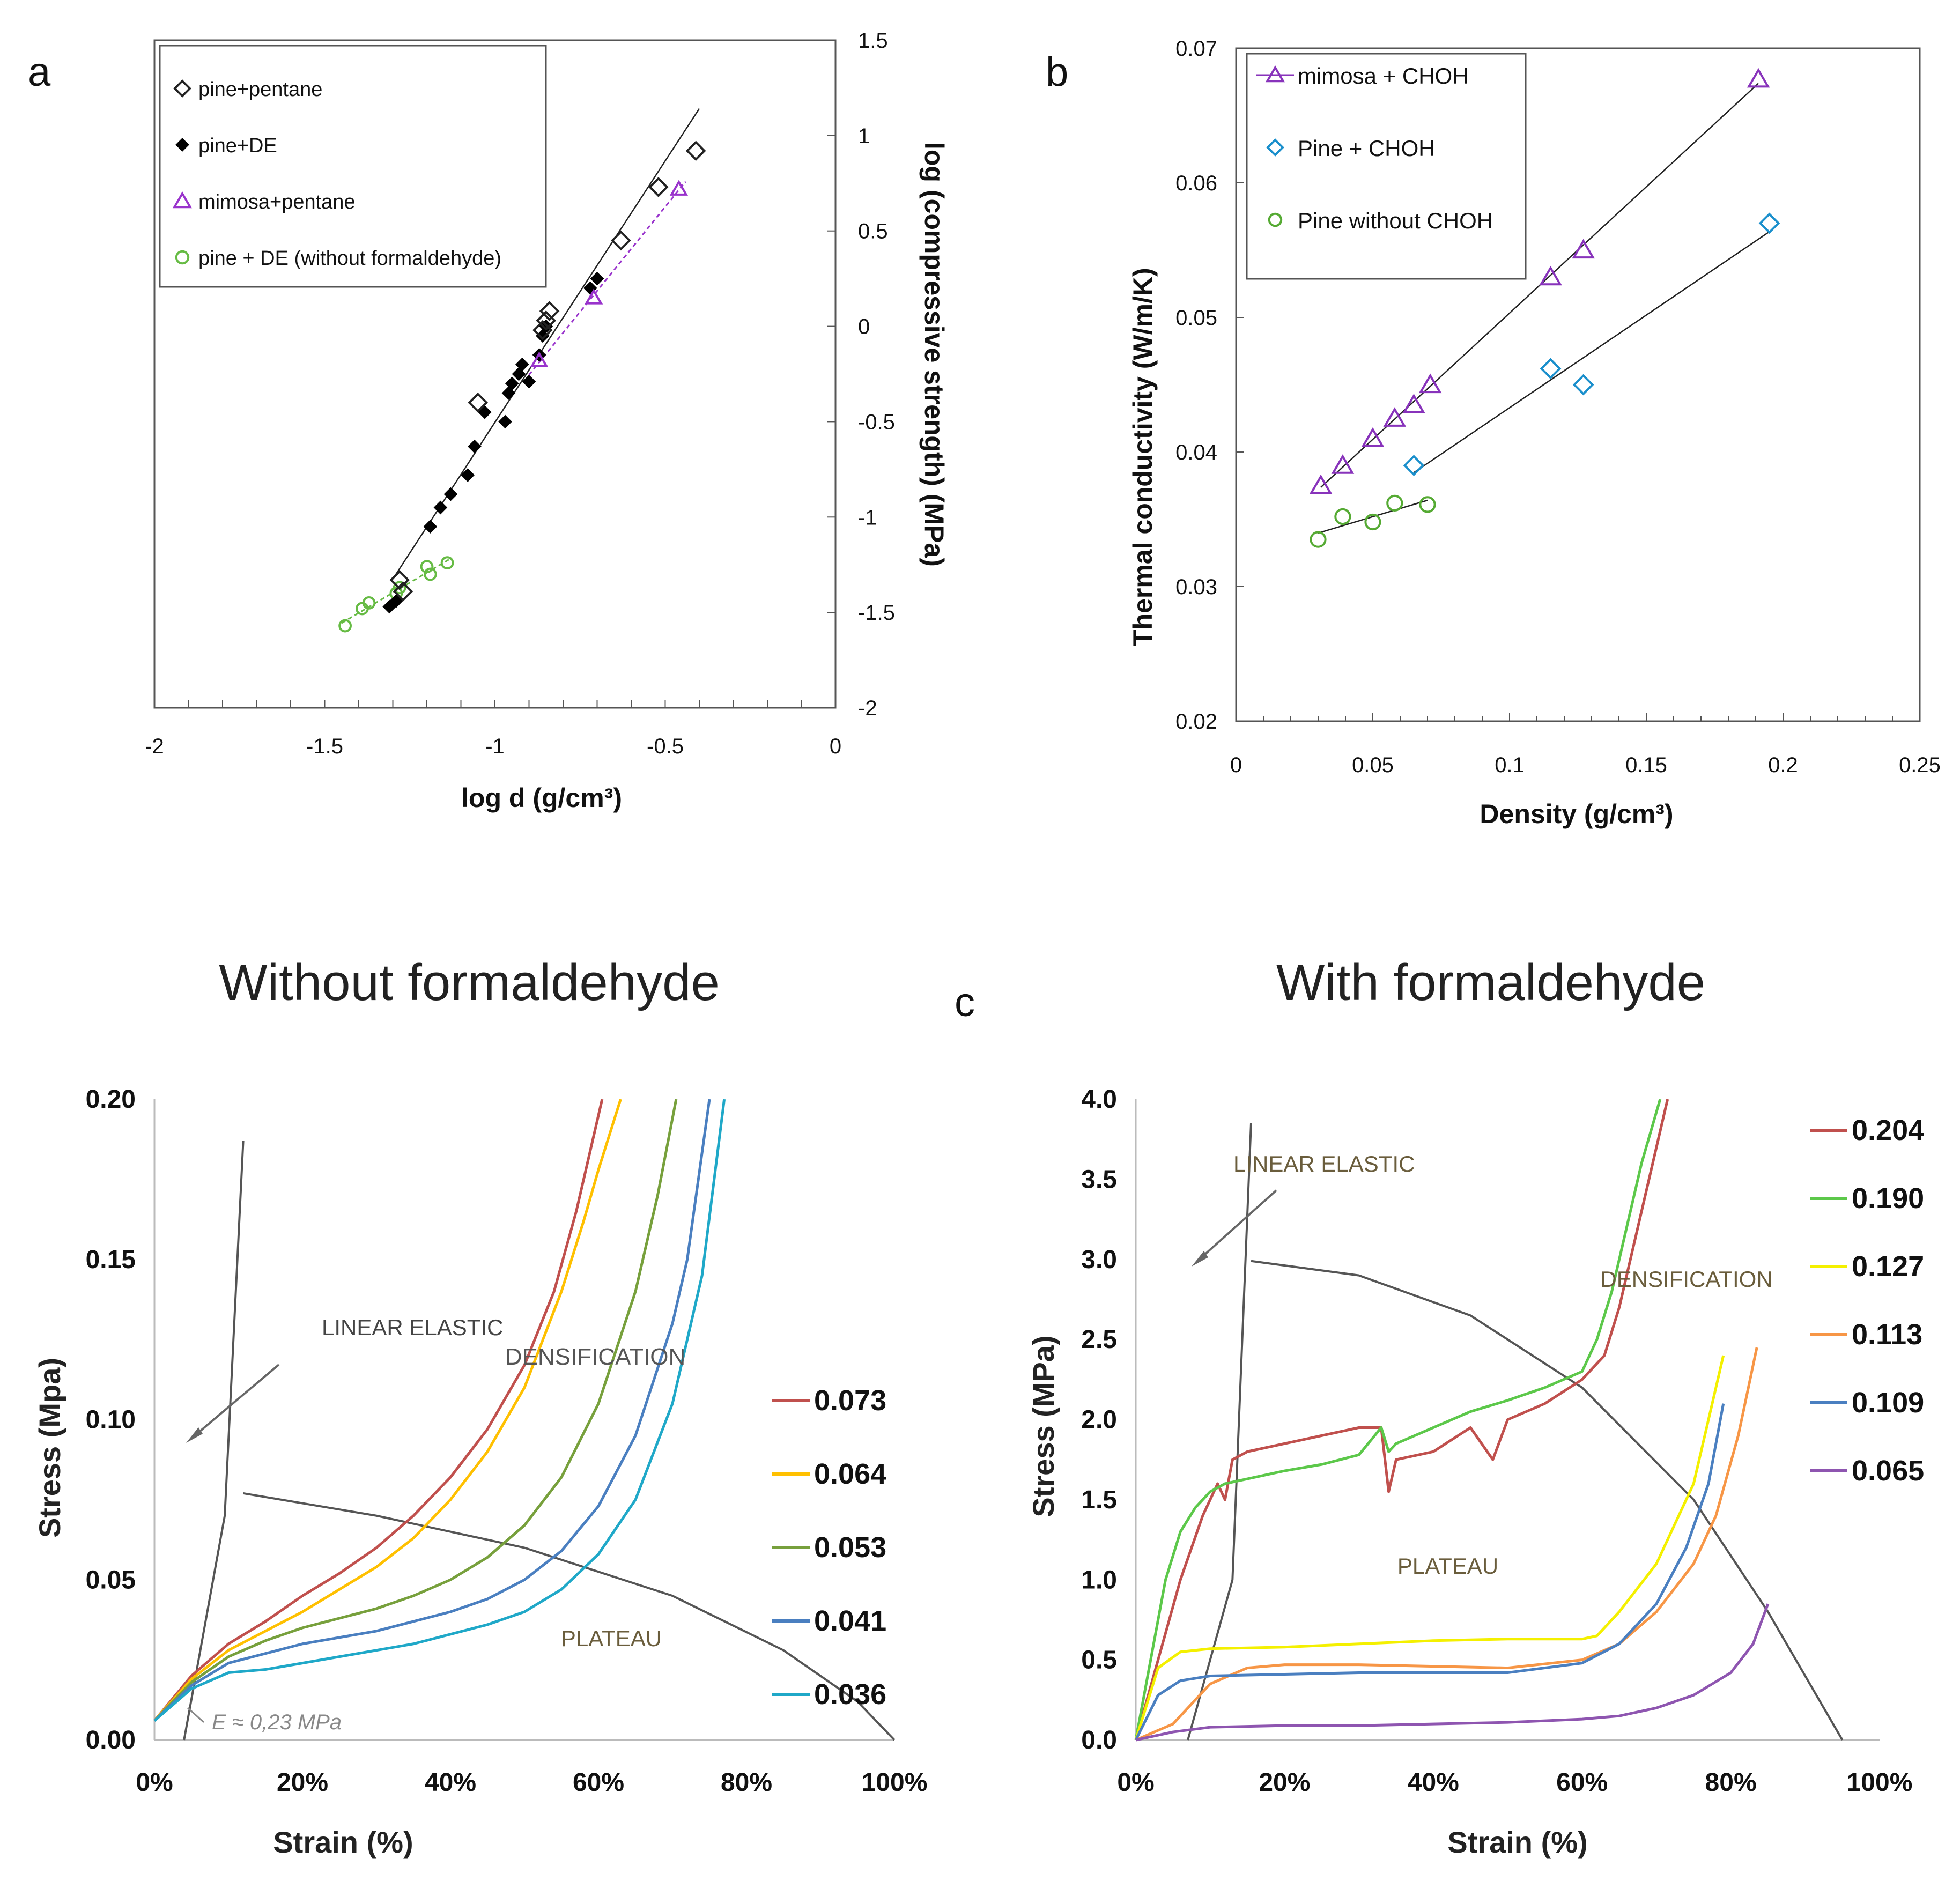 Image resolution: width=1960 pixels, height=1881 pixels. I want to click on linear-elastic-guide, so click(214, 1441).